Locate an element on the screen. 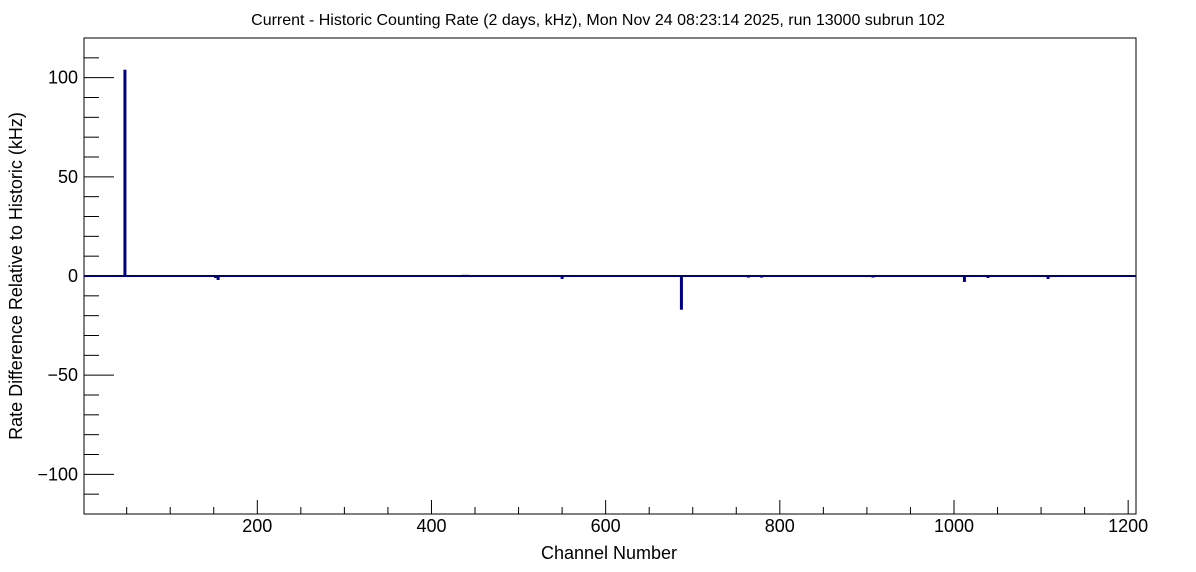 The image size is (1196, 572). x-tick-label: 1200 is located at coordinates (1128, 526).